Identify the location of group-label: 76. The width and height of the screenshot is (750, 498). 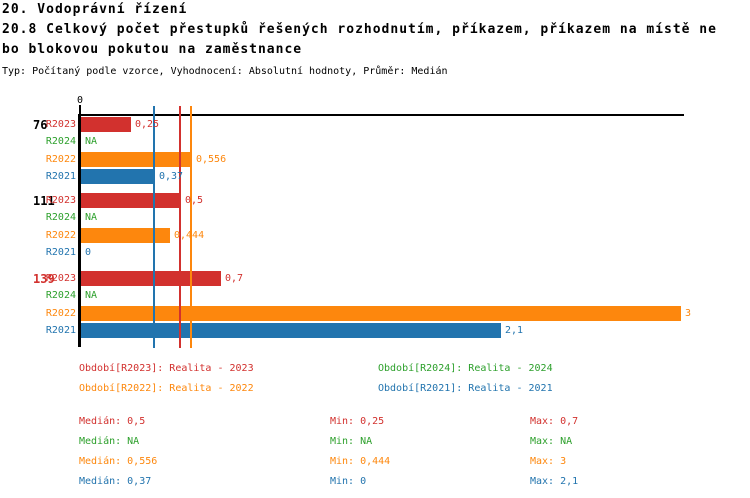
(40, 125).